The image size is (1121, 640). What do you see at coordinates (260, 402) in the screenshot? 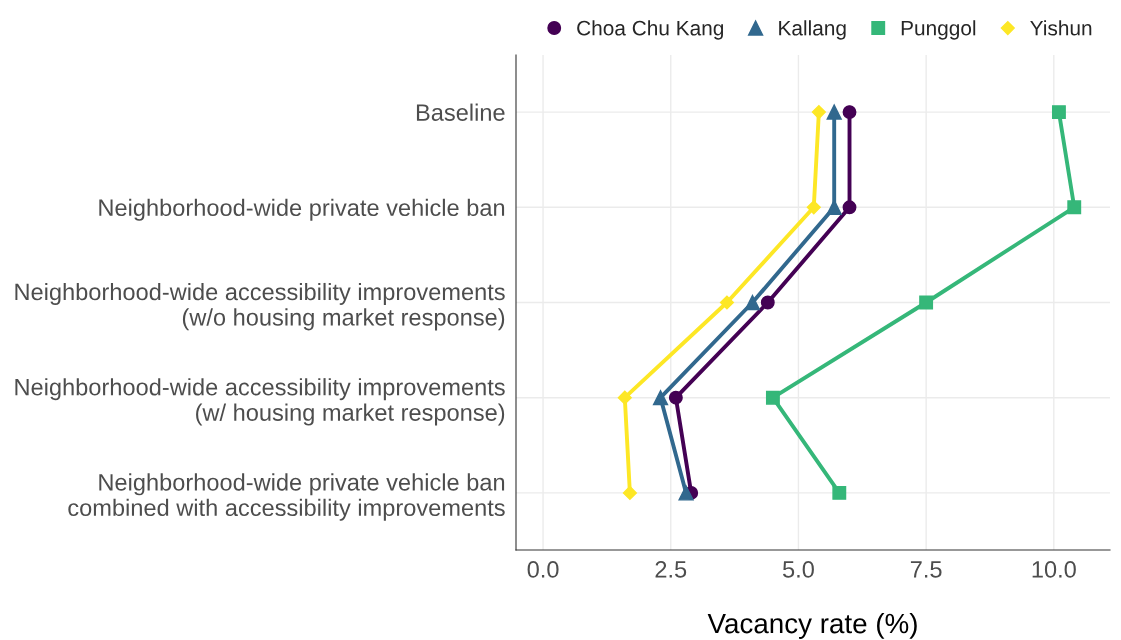
I see `y-tick-label: Neighborhood-wide accessibility improvements (w/ housing market response)` at bounding box center [260, 402].